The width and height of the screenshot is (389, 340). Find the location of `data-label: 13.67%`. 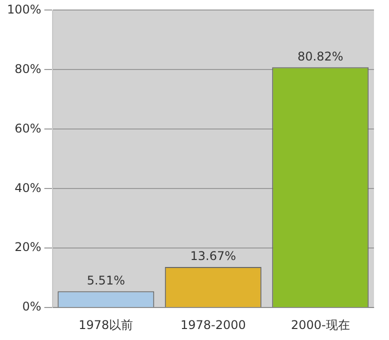

data-label: 13.67% is located at coordinates (213, 256).